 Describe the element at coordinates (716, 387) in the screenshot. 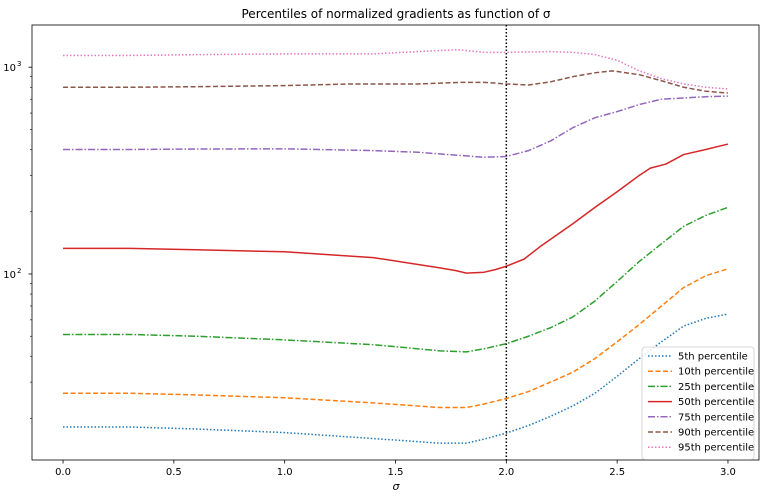

I see `legend-label-3: 25th percentile` at that location.